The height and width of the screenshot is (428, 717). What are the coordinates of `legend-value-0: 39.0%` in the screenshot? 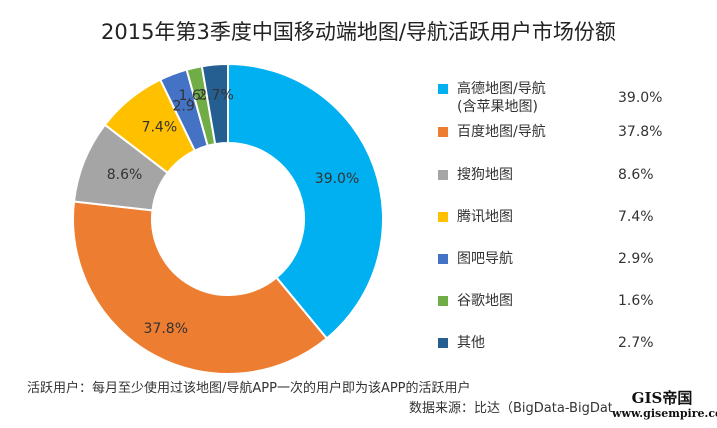 It's located at (640, 98).